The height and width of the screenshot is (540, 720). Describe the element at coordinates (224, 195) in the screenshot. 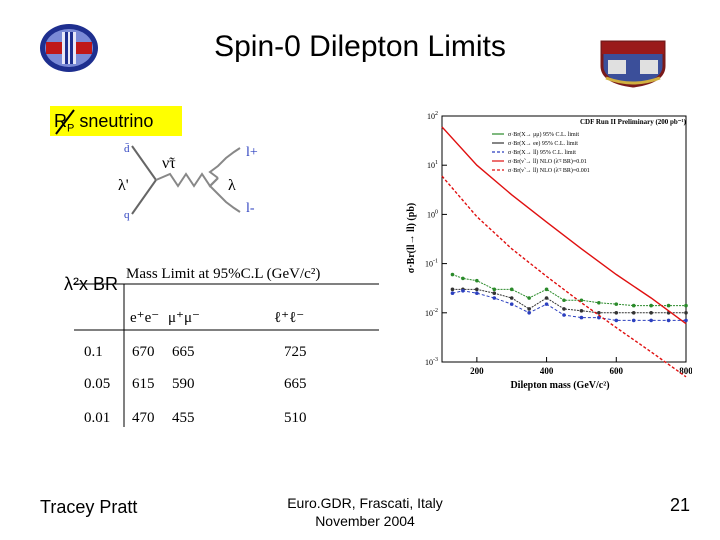

I see `lepton-minus-line` at that location.